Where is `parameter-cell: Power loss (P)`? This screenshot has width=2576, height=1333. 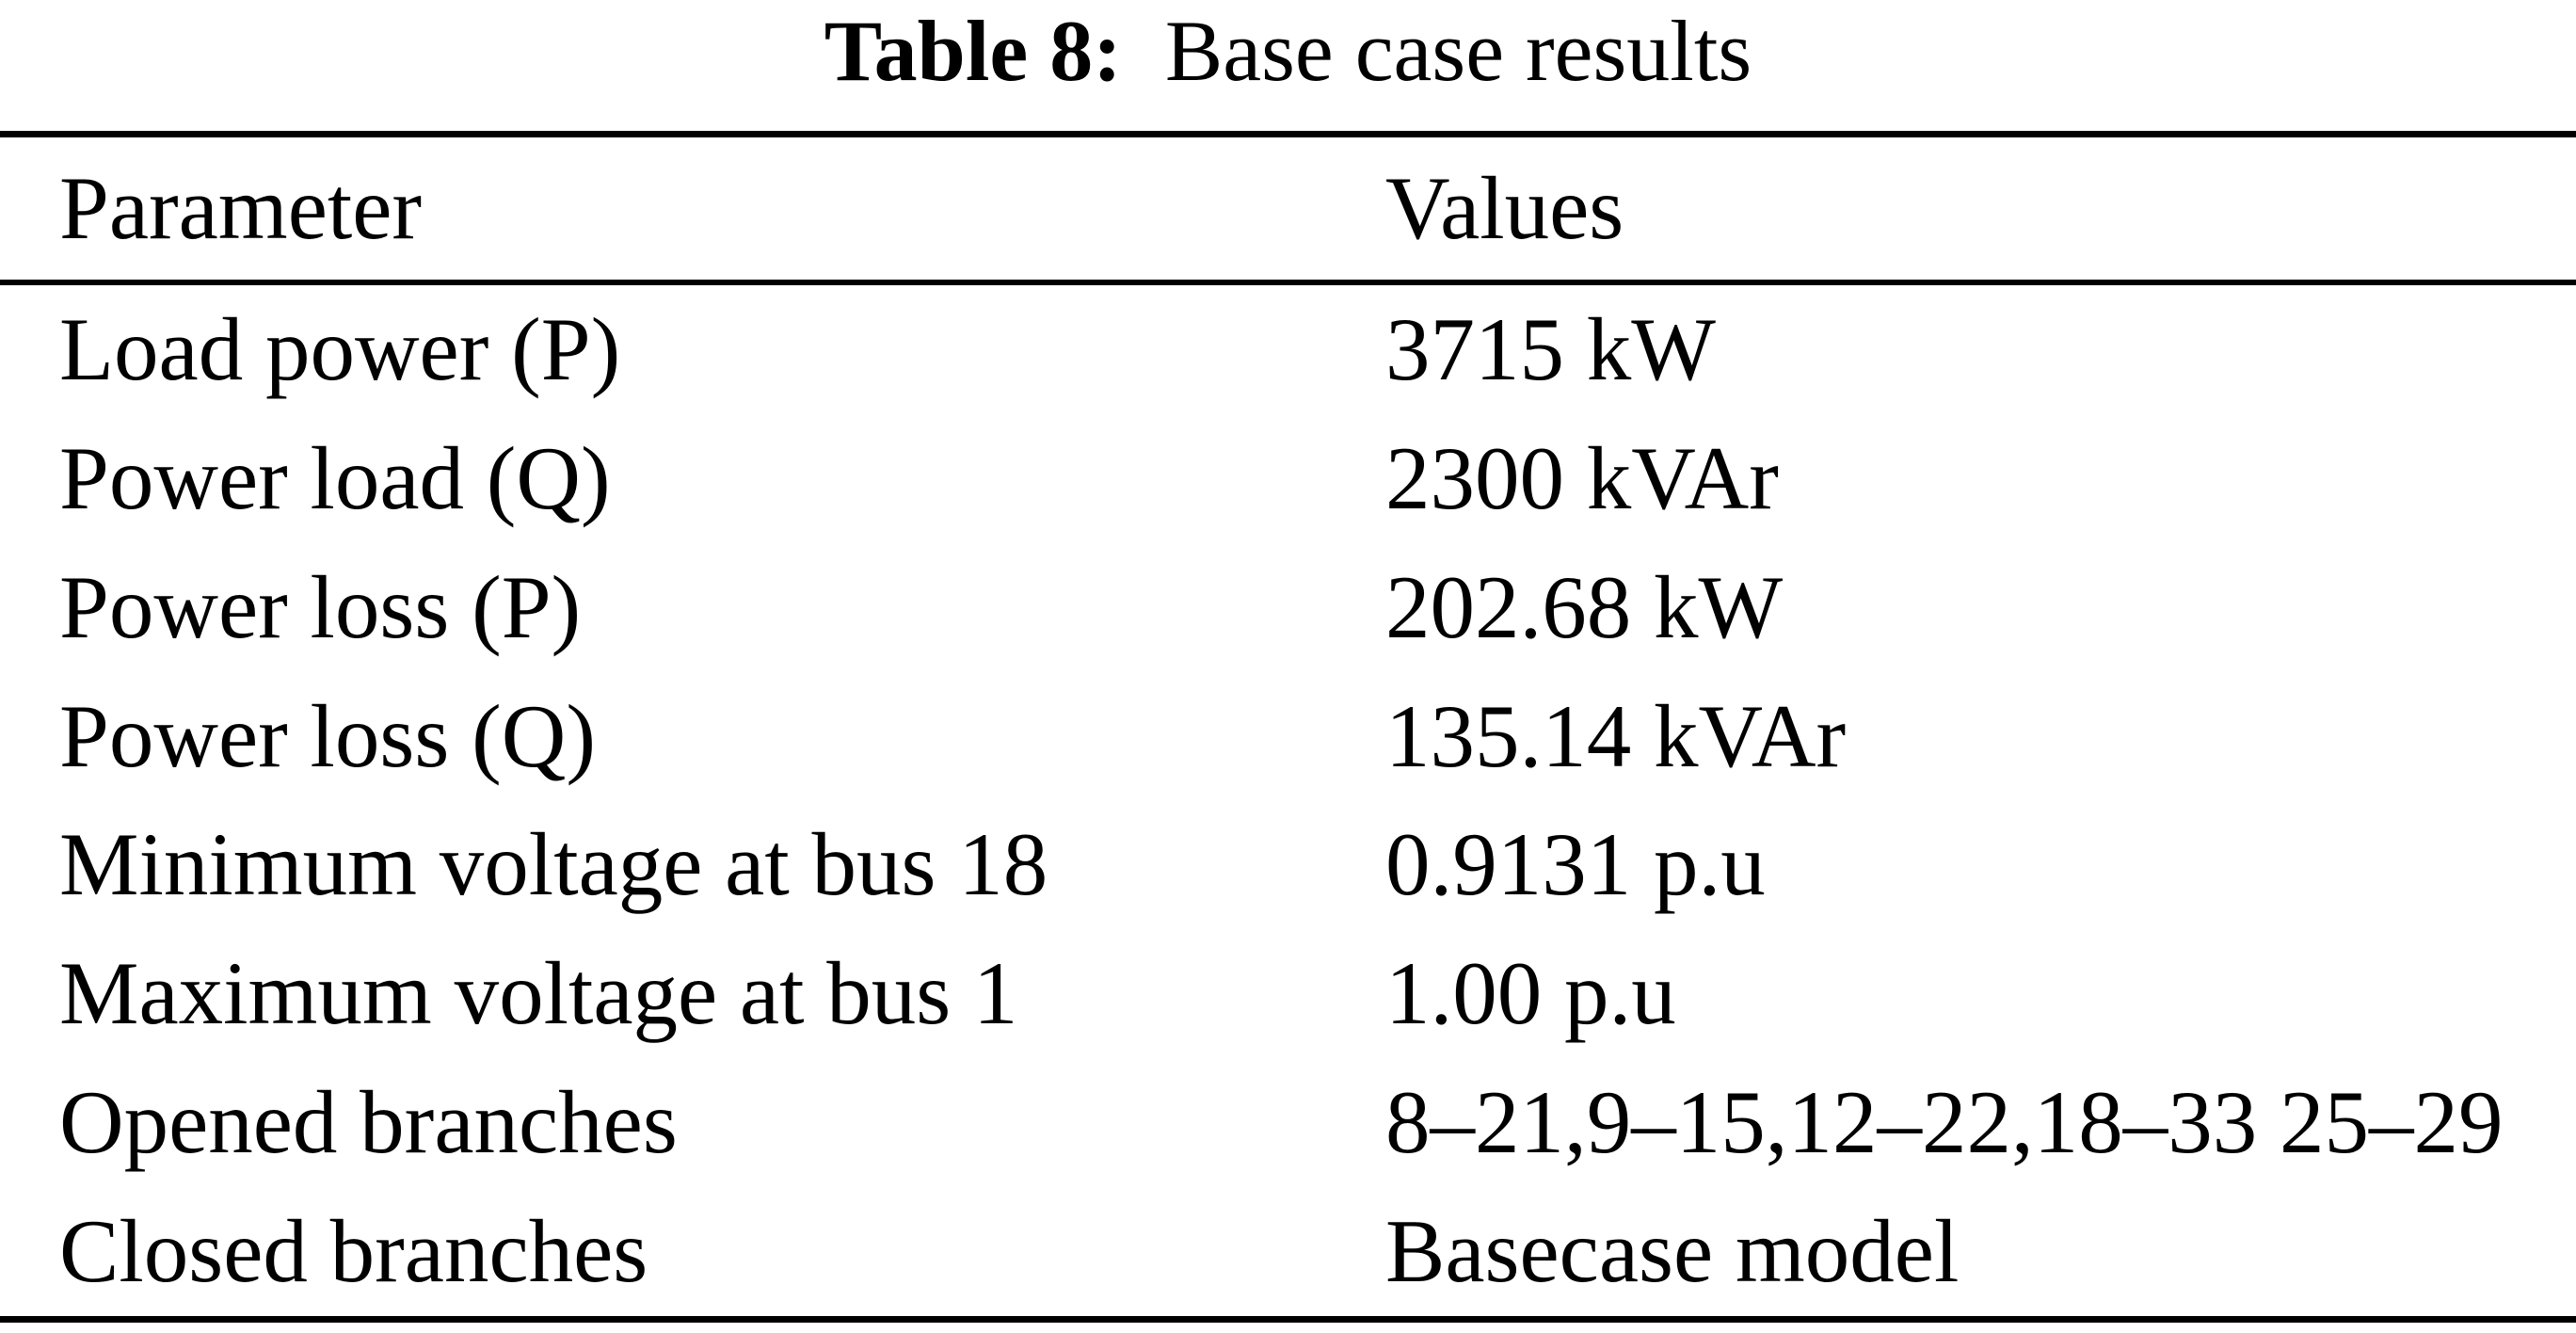 parameter-cell: Power loss (P) is located at coordinates (320, 606).